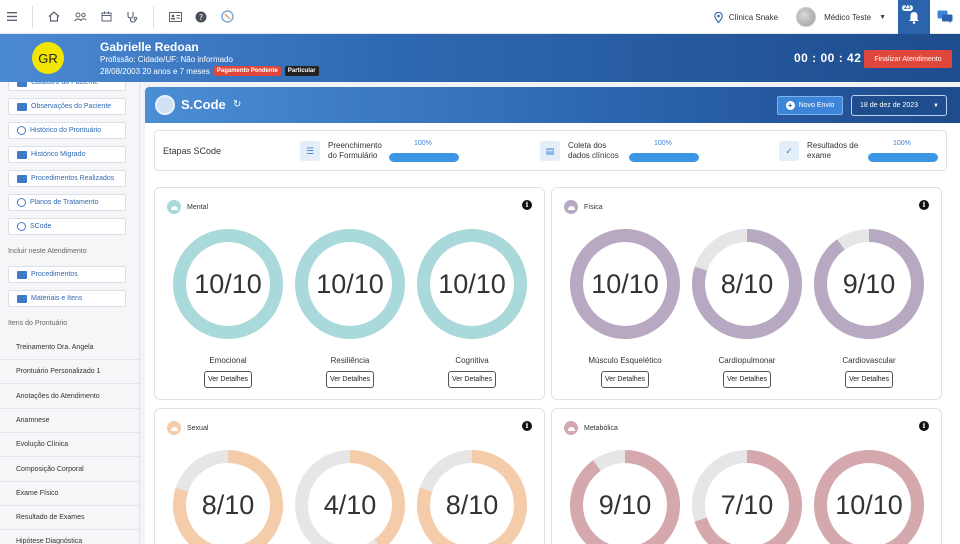 This screenshot has width=960, height=544. I want to click on chat-icon, so click(945, 17).